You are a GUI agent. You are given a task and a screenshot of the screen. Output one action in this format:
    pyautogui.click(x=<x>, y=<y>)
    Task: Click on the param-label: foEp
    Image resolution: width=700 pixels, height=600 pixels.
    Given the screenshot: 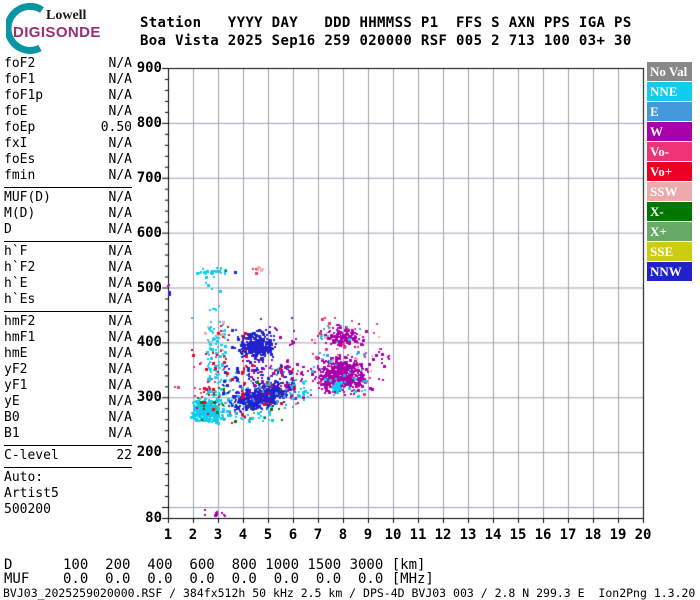 What is the action you would take?
    pyautogui.click(x=20, y=127)
    